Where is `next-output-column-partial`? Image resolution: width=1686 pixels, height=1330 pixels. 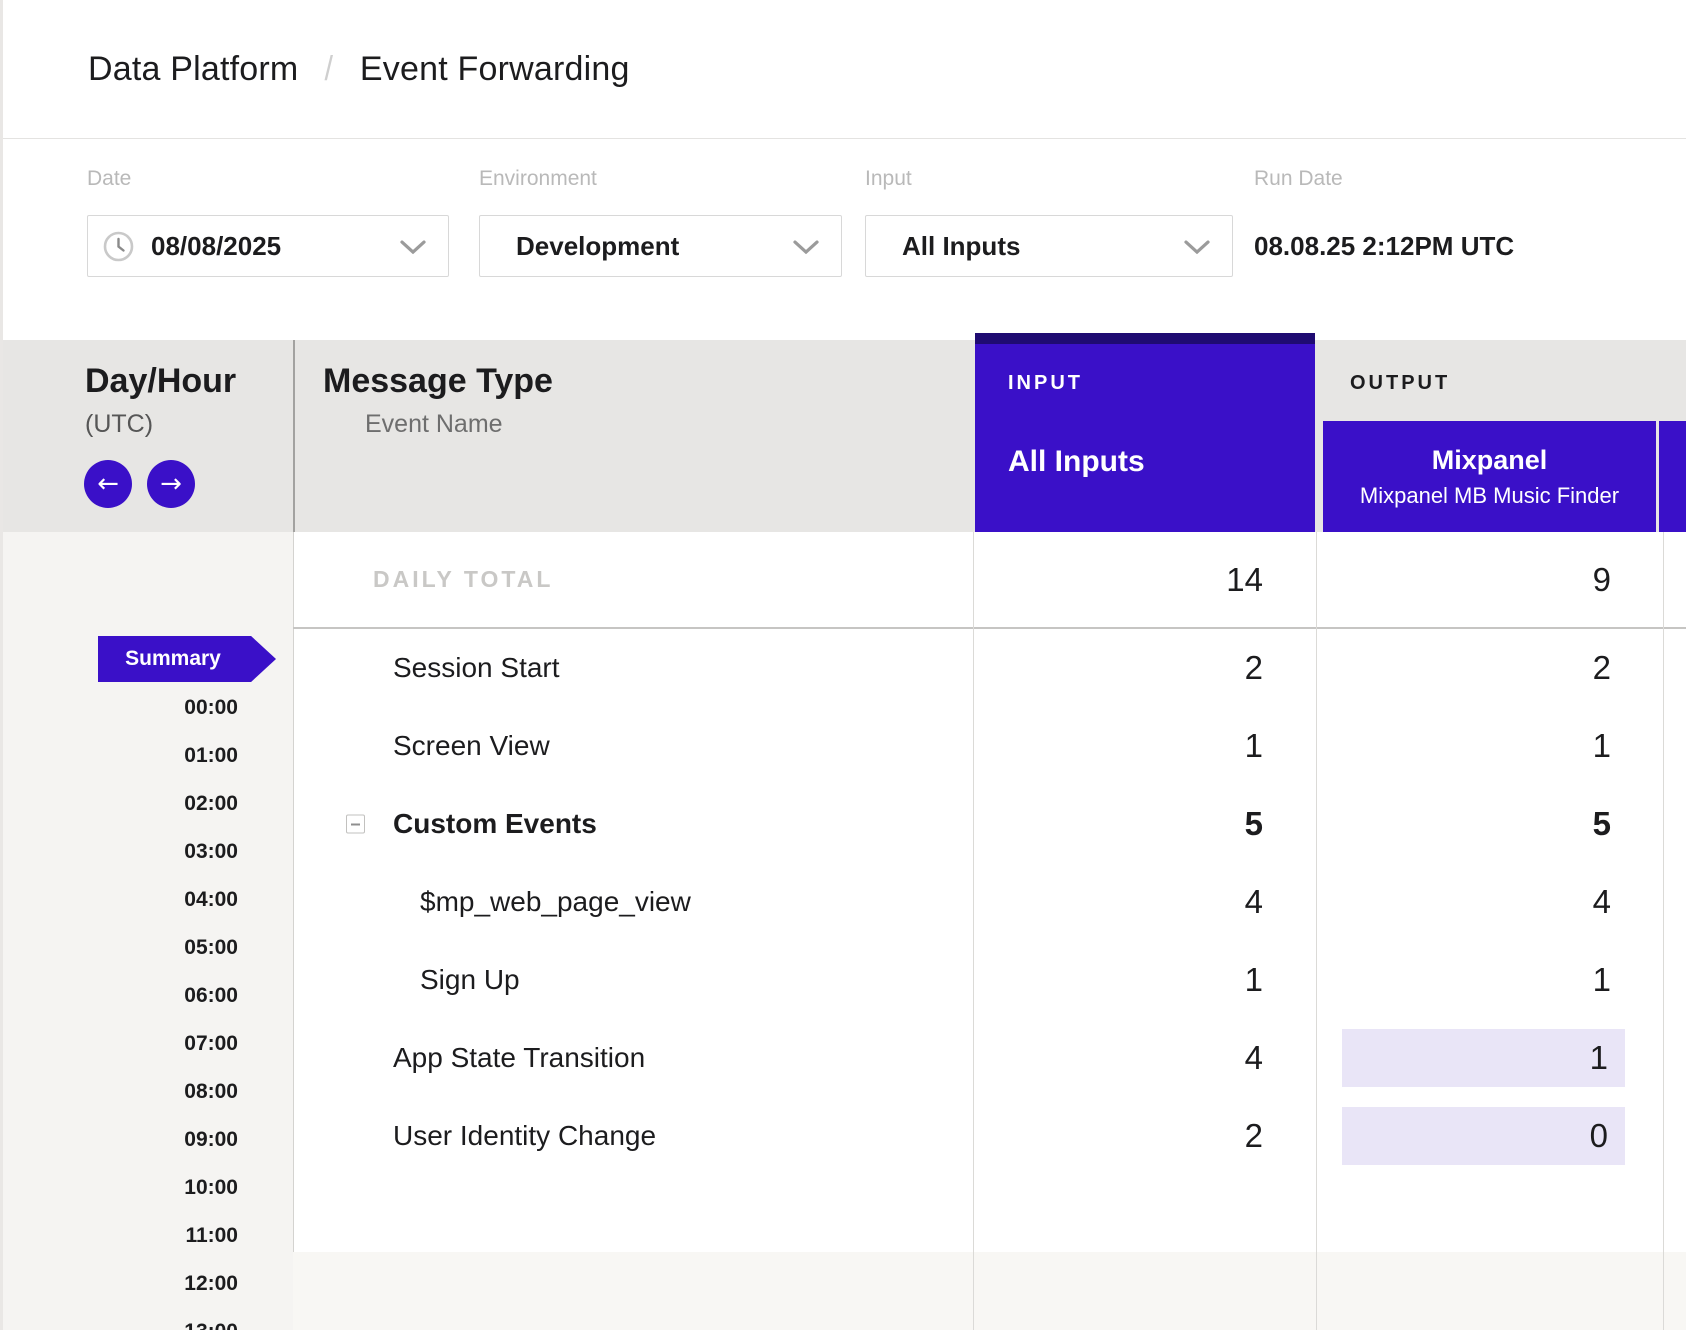
next-output-column-partial is located at coordinates (1672, 476).